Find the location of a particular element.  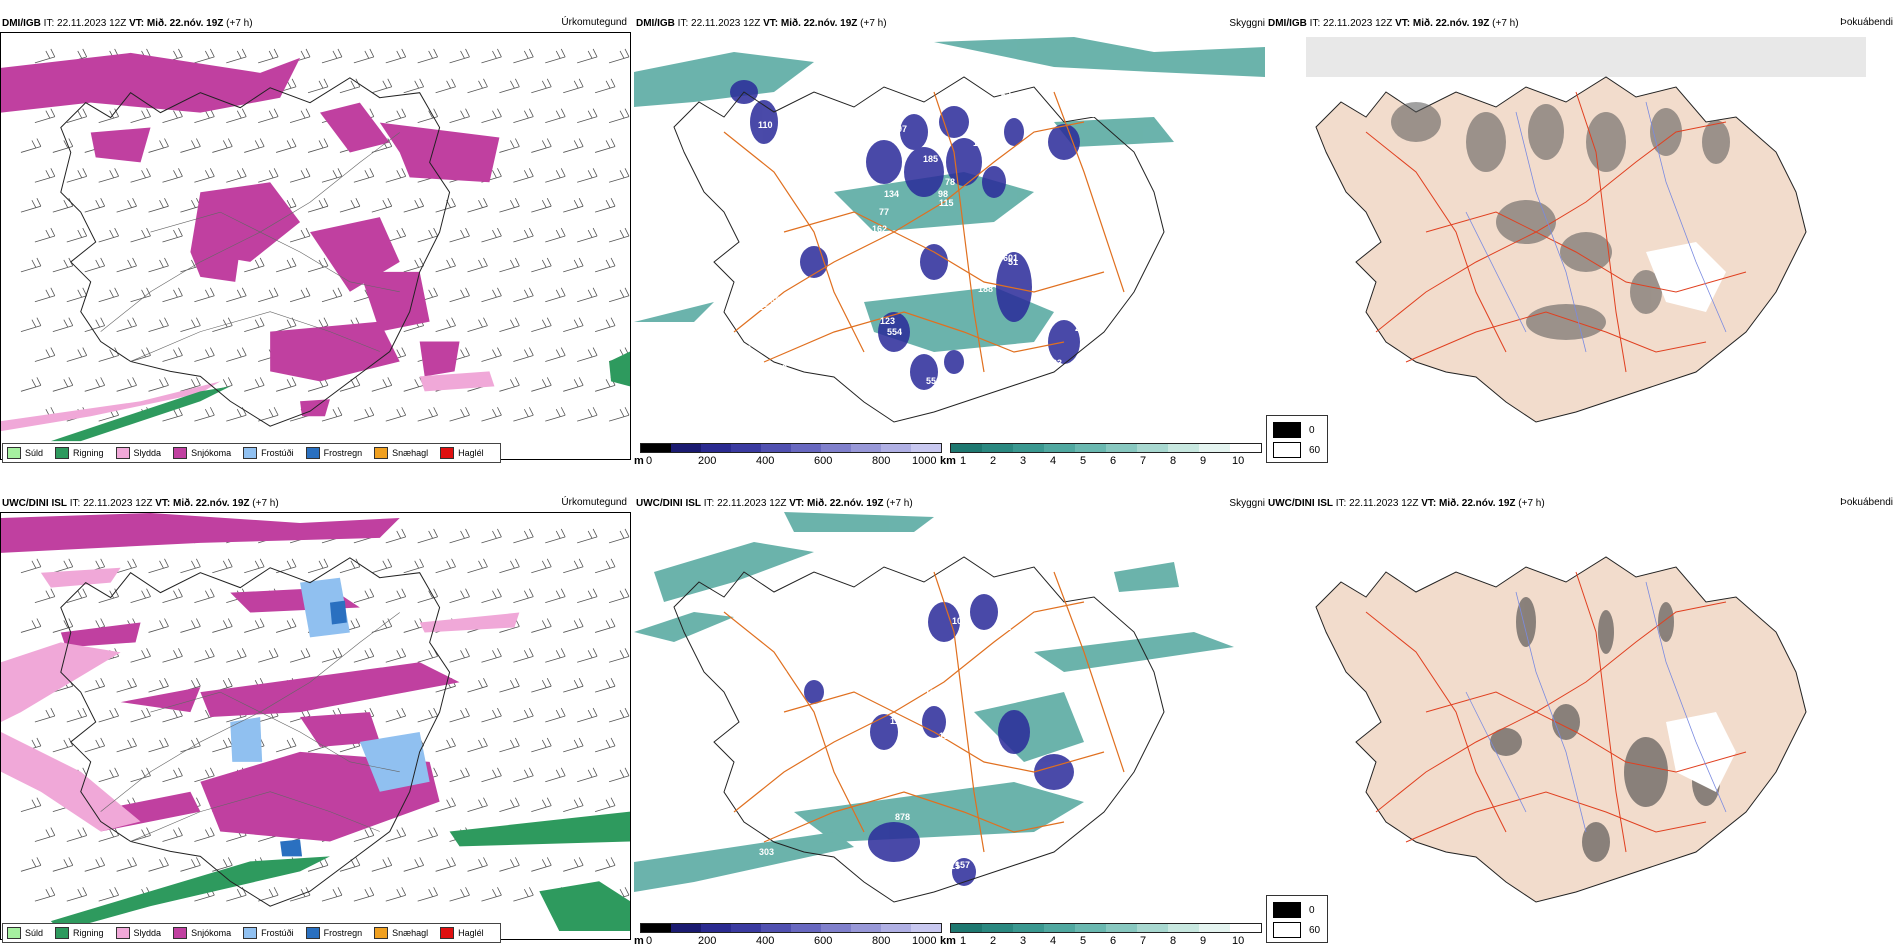

visibility-value: 586 is located at coordinates (1087, 363).